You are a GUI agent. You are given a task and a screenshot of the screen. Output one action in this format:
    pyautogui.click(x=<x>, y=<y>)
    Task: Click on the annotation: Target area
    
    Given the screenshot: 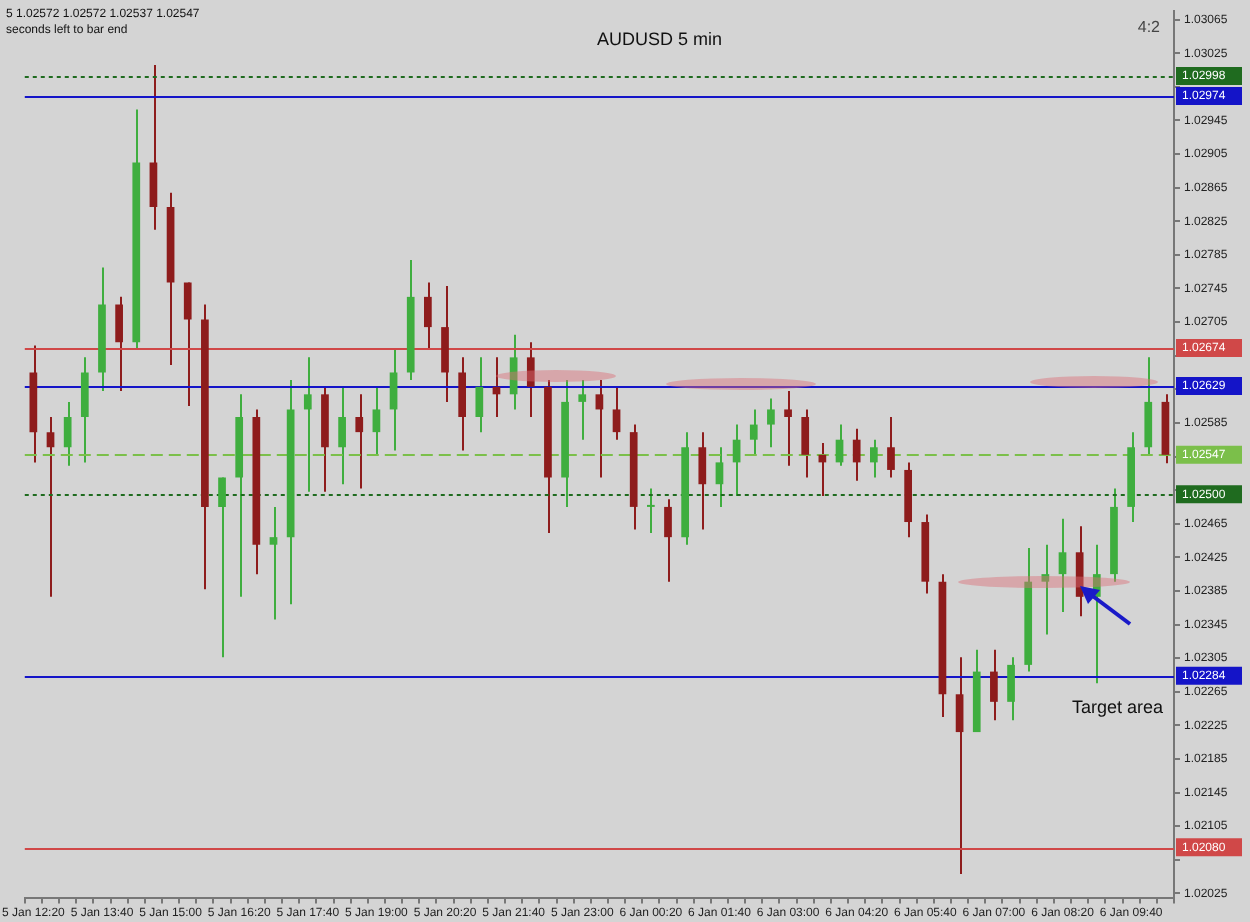 What is the action you would take?
    pyautogui.click(x=1118, y=706)
    